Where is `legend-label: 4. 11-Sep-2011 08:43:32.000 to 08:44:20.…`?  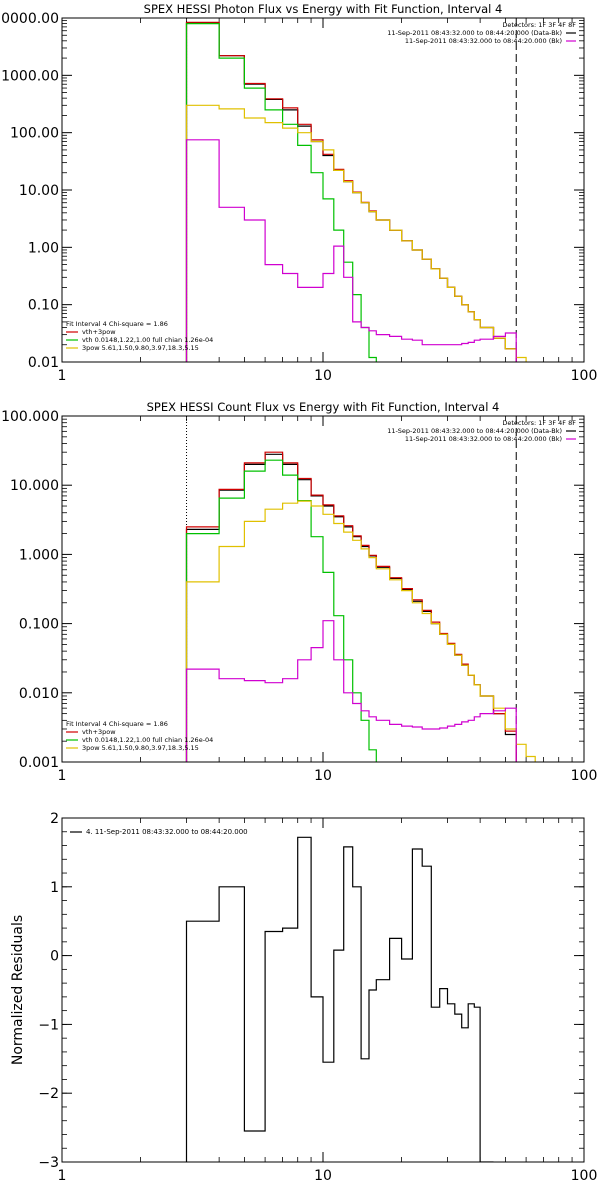
legend-label: 4. 11-Sep-2011 08:43:32.000 to 08:44:20.… is located at coordinates (167, 832).